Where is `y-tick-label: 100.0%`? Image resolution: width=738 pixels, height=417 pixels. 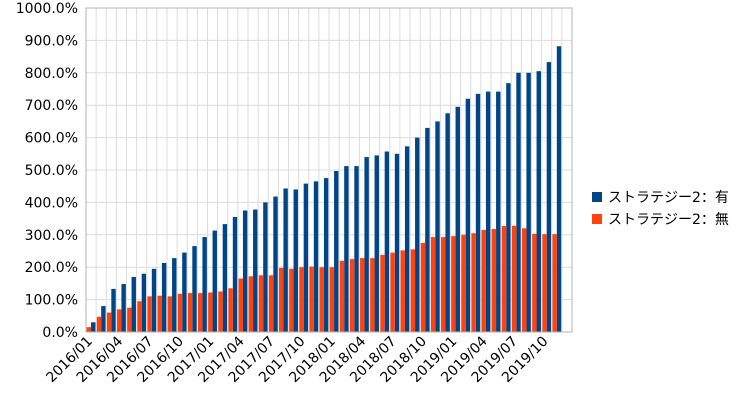
y-tick-label: 100.0% is located at coordinates (51, 301).